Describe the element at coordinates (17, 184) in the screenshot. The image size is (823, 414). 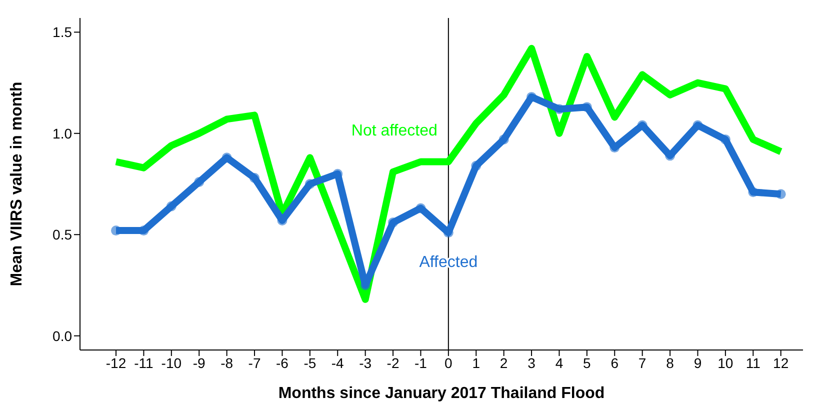
I see `y-axis-title: Mean VIIRS value in month` at that location.